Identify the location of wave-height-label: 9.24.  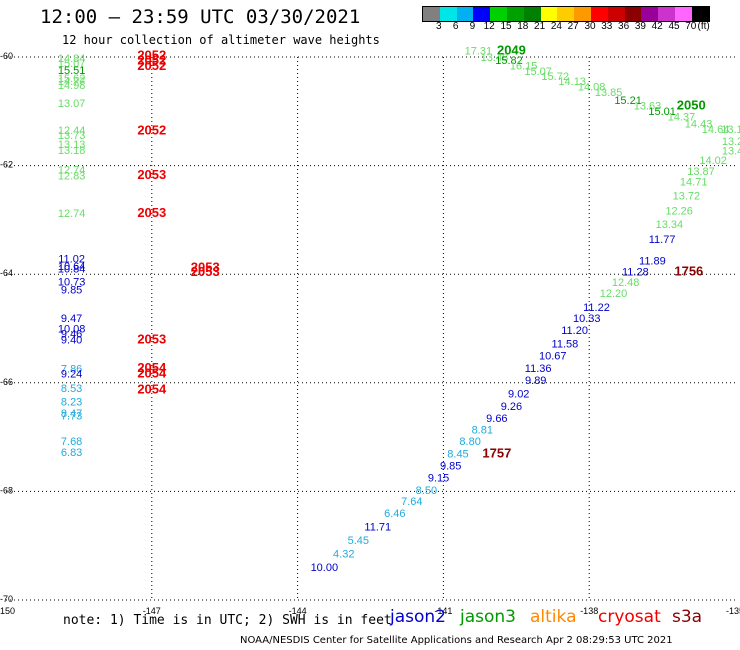
(71, 374).